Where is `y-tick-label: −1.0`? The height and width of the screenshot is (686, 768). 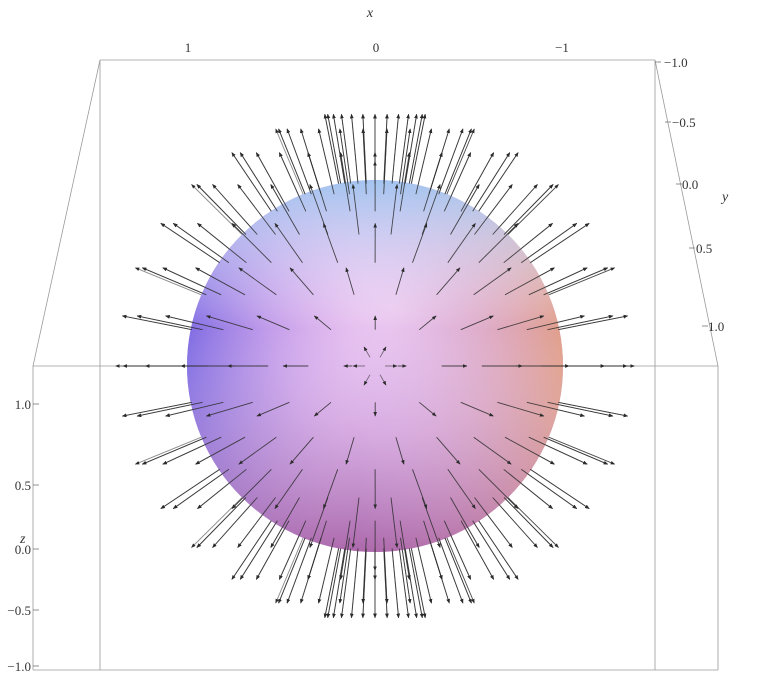 y-tick-label: −1.0 is located at coordinates (676, 62).